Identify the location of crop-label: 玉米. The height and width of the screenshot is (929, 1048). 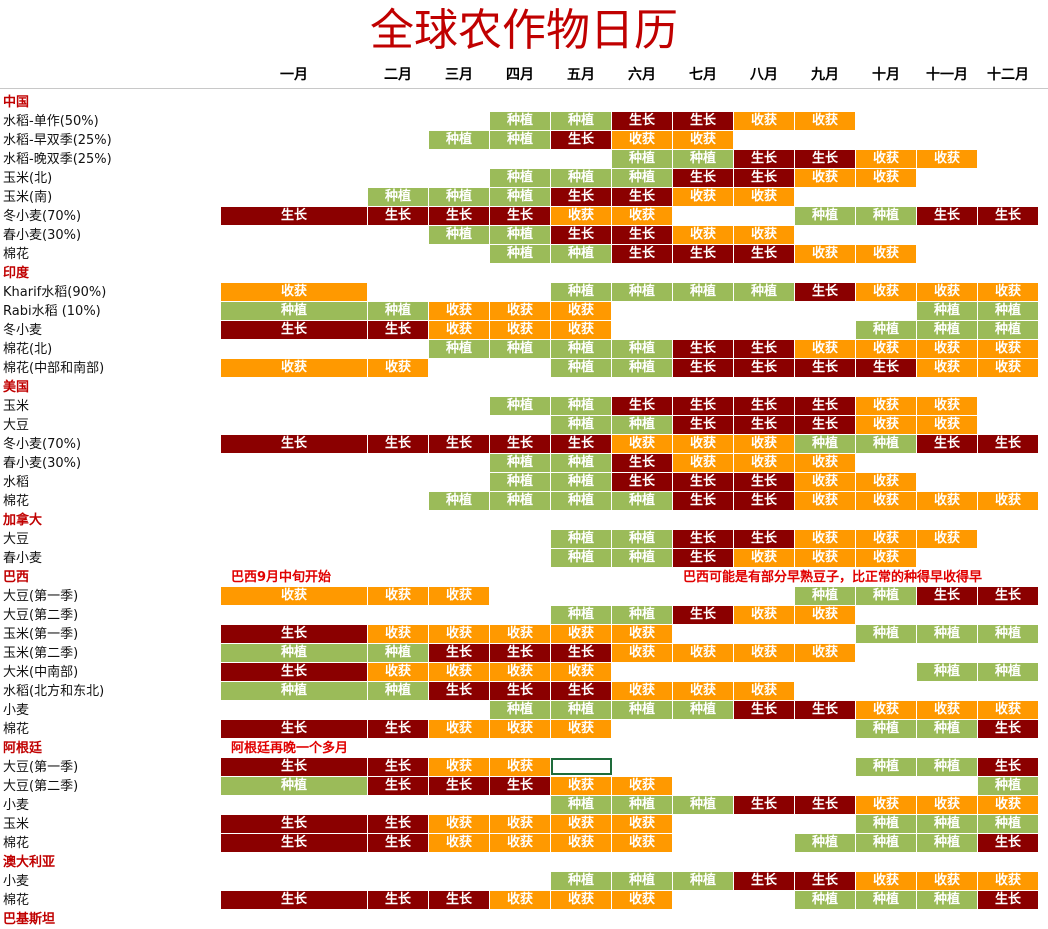
(16, 824).